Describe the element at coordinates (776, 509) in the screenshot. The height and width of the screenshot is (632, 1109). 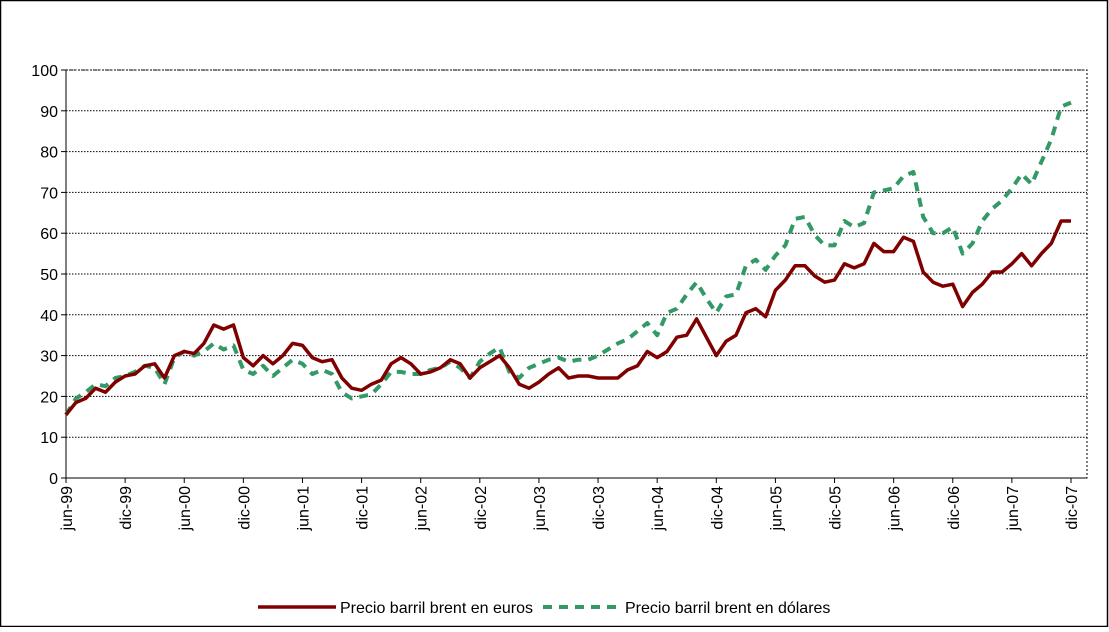
I see `x-tick-label: jun-05` at that location.